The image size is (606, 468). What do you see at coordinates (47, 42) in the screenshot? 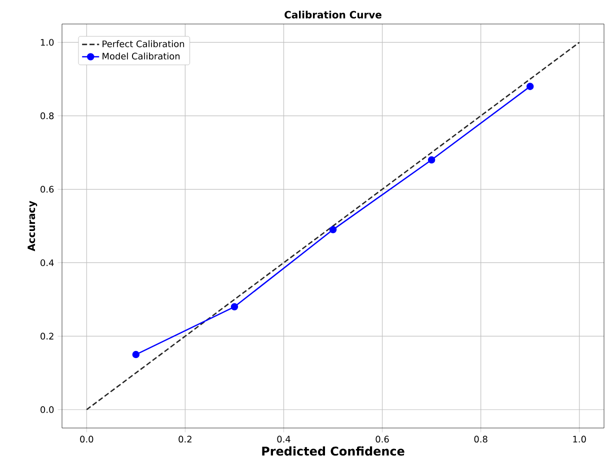
I see `y-tick-label: 1.0` at bounding box center [47, 42].